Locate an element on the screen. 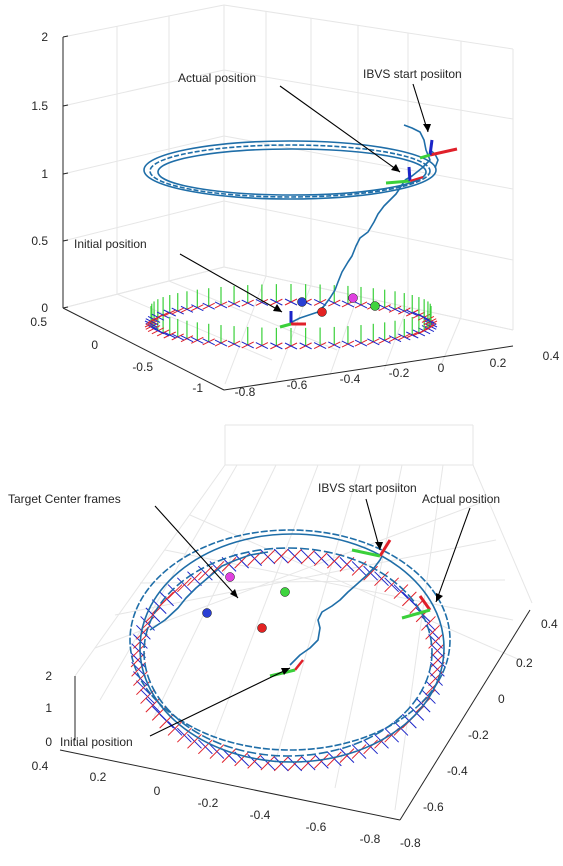 The image size is (563, 866). y-tick: 0.2 is located at coordinates (524, 663).